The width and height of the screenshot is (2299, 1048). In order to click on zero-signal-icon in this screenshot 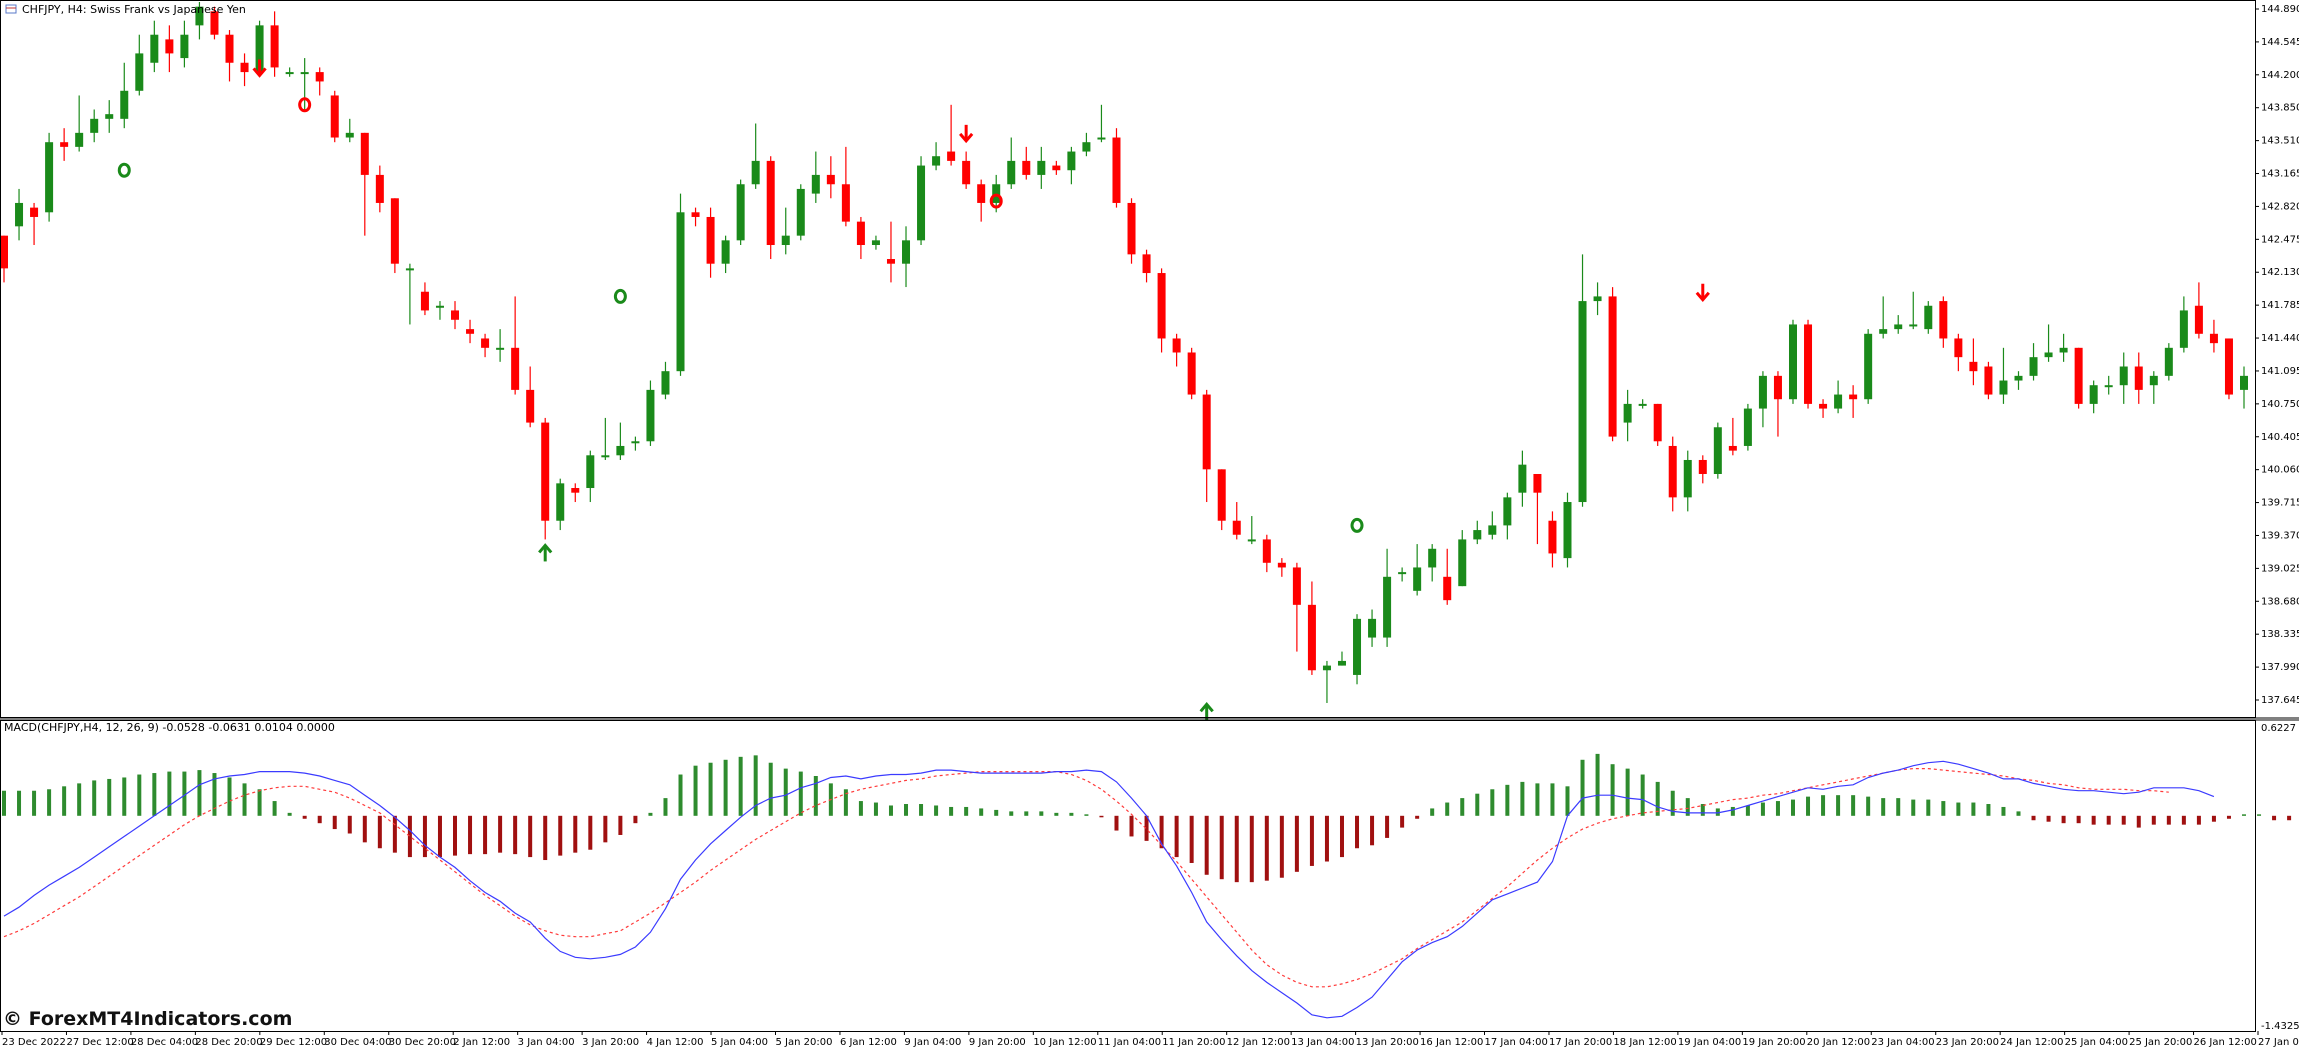, I will do `click(1357, 525)`.